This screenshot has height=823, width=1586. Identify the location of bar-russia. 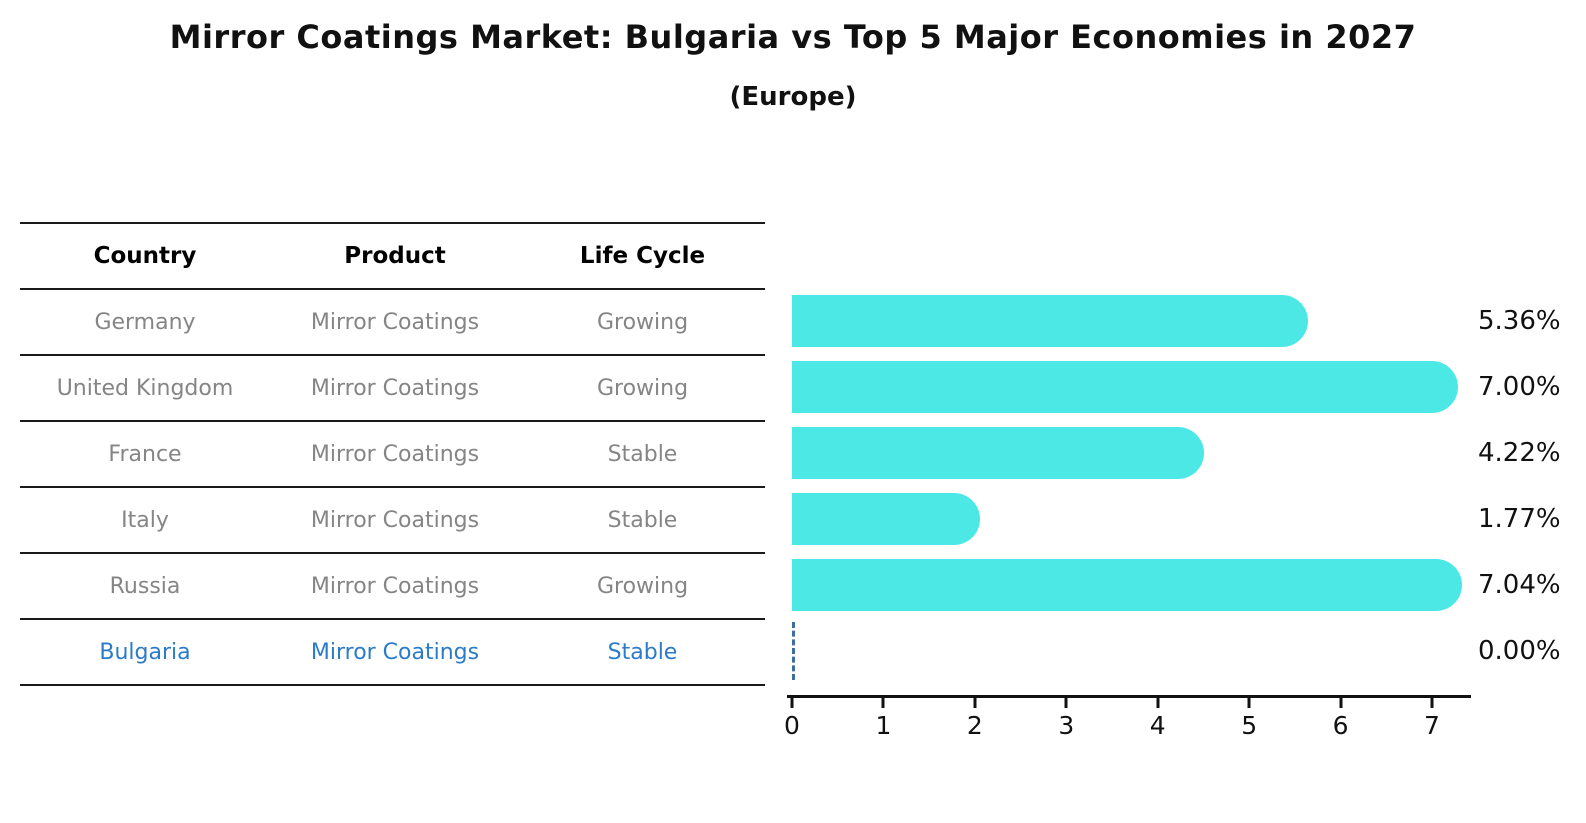
(1127, 585).